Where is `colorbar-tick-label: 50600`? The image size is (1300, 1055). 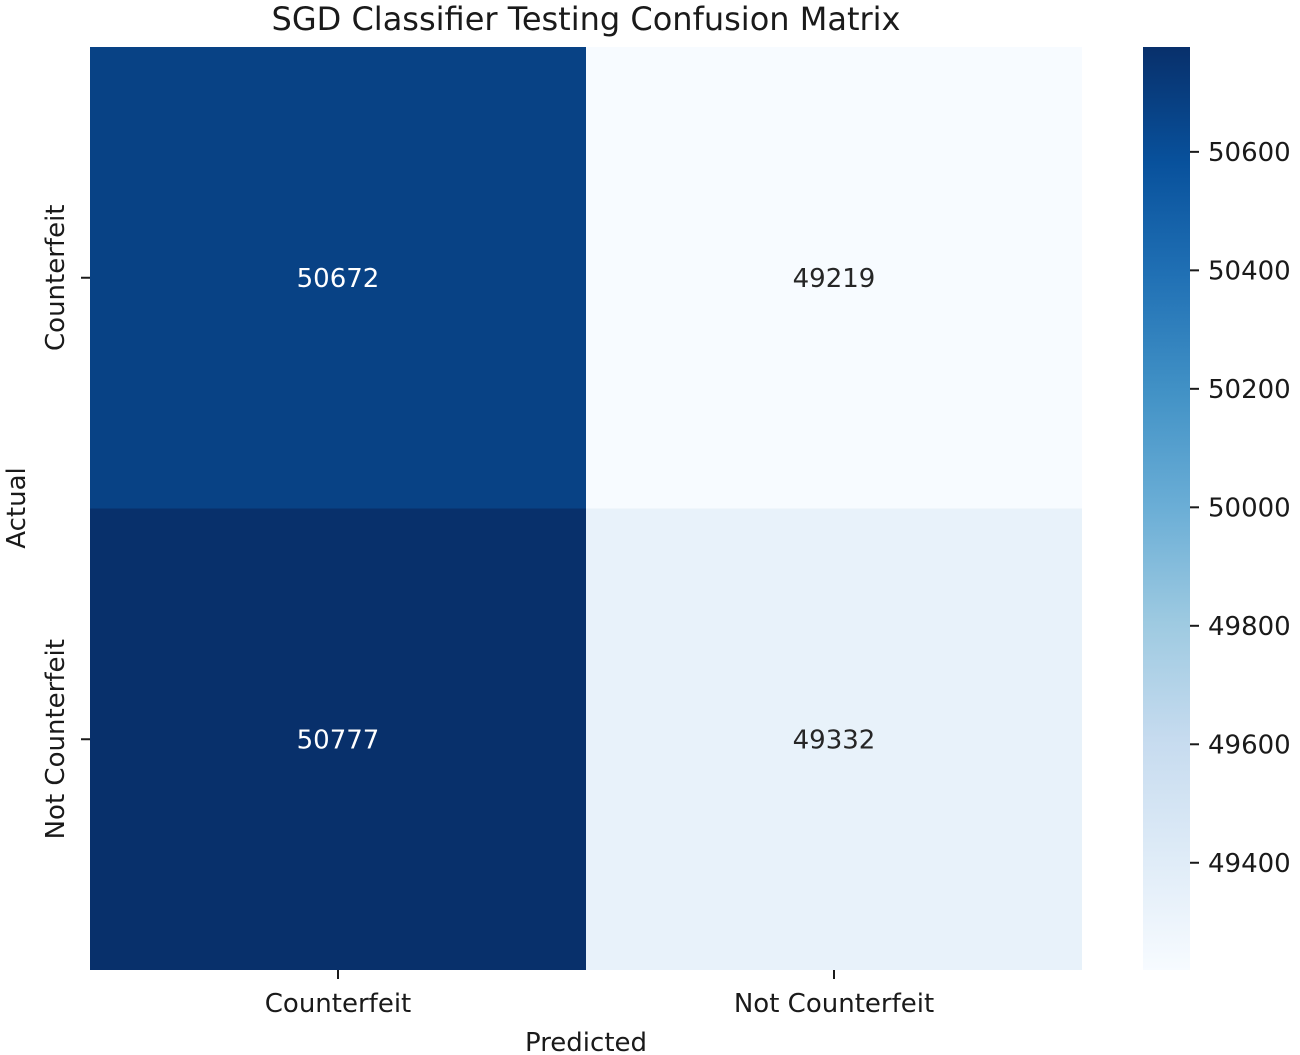 colorbar-tick-label: 50600 is located at coordinates (1249, 153).